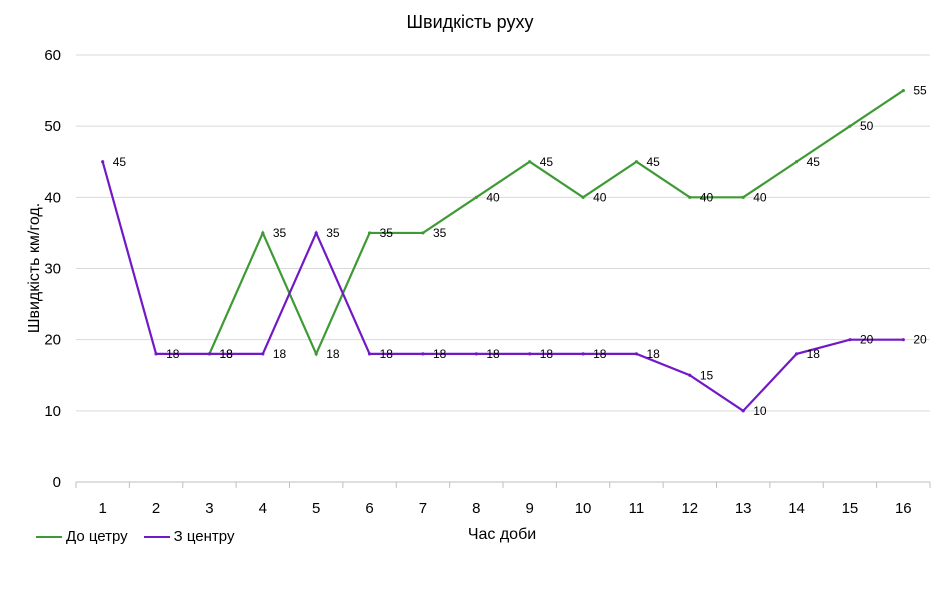 Image resolution: width=940 pixels, height=591 pixels. I want to click on data-label-series-1: 50, so click(867, 126).